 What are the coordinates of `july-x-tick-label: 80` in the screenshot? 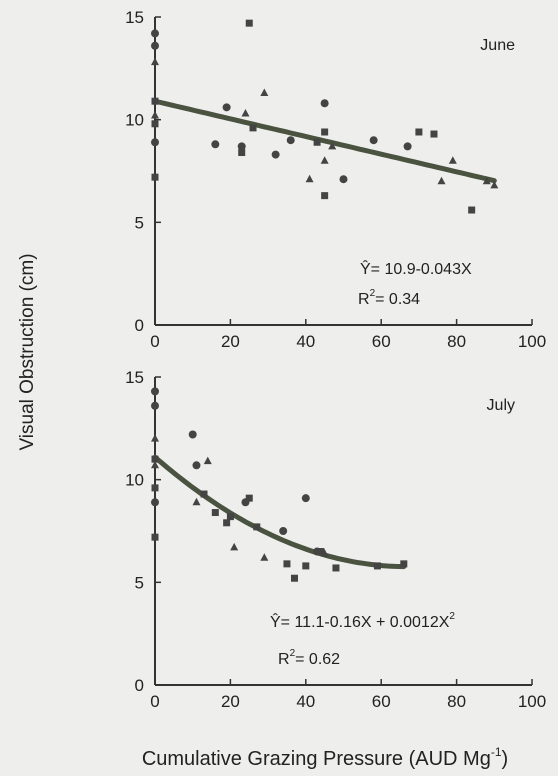 It's located at (456, 701).